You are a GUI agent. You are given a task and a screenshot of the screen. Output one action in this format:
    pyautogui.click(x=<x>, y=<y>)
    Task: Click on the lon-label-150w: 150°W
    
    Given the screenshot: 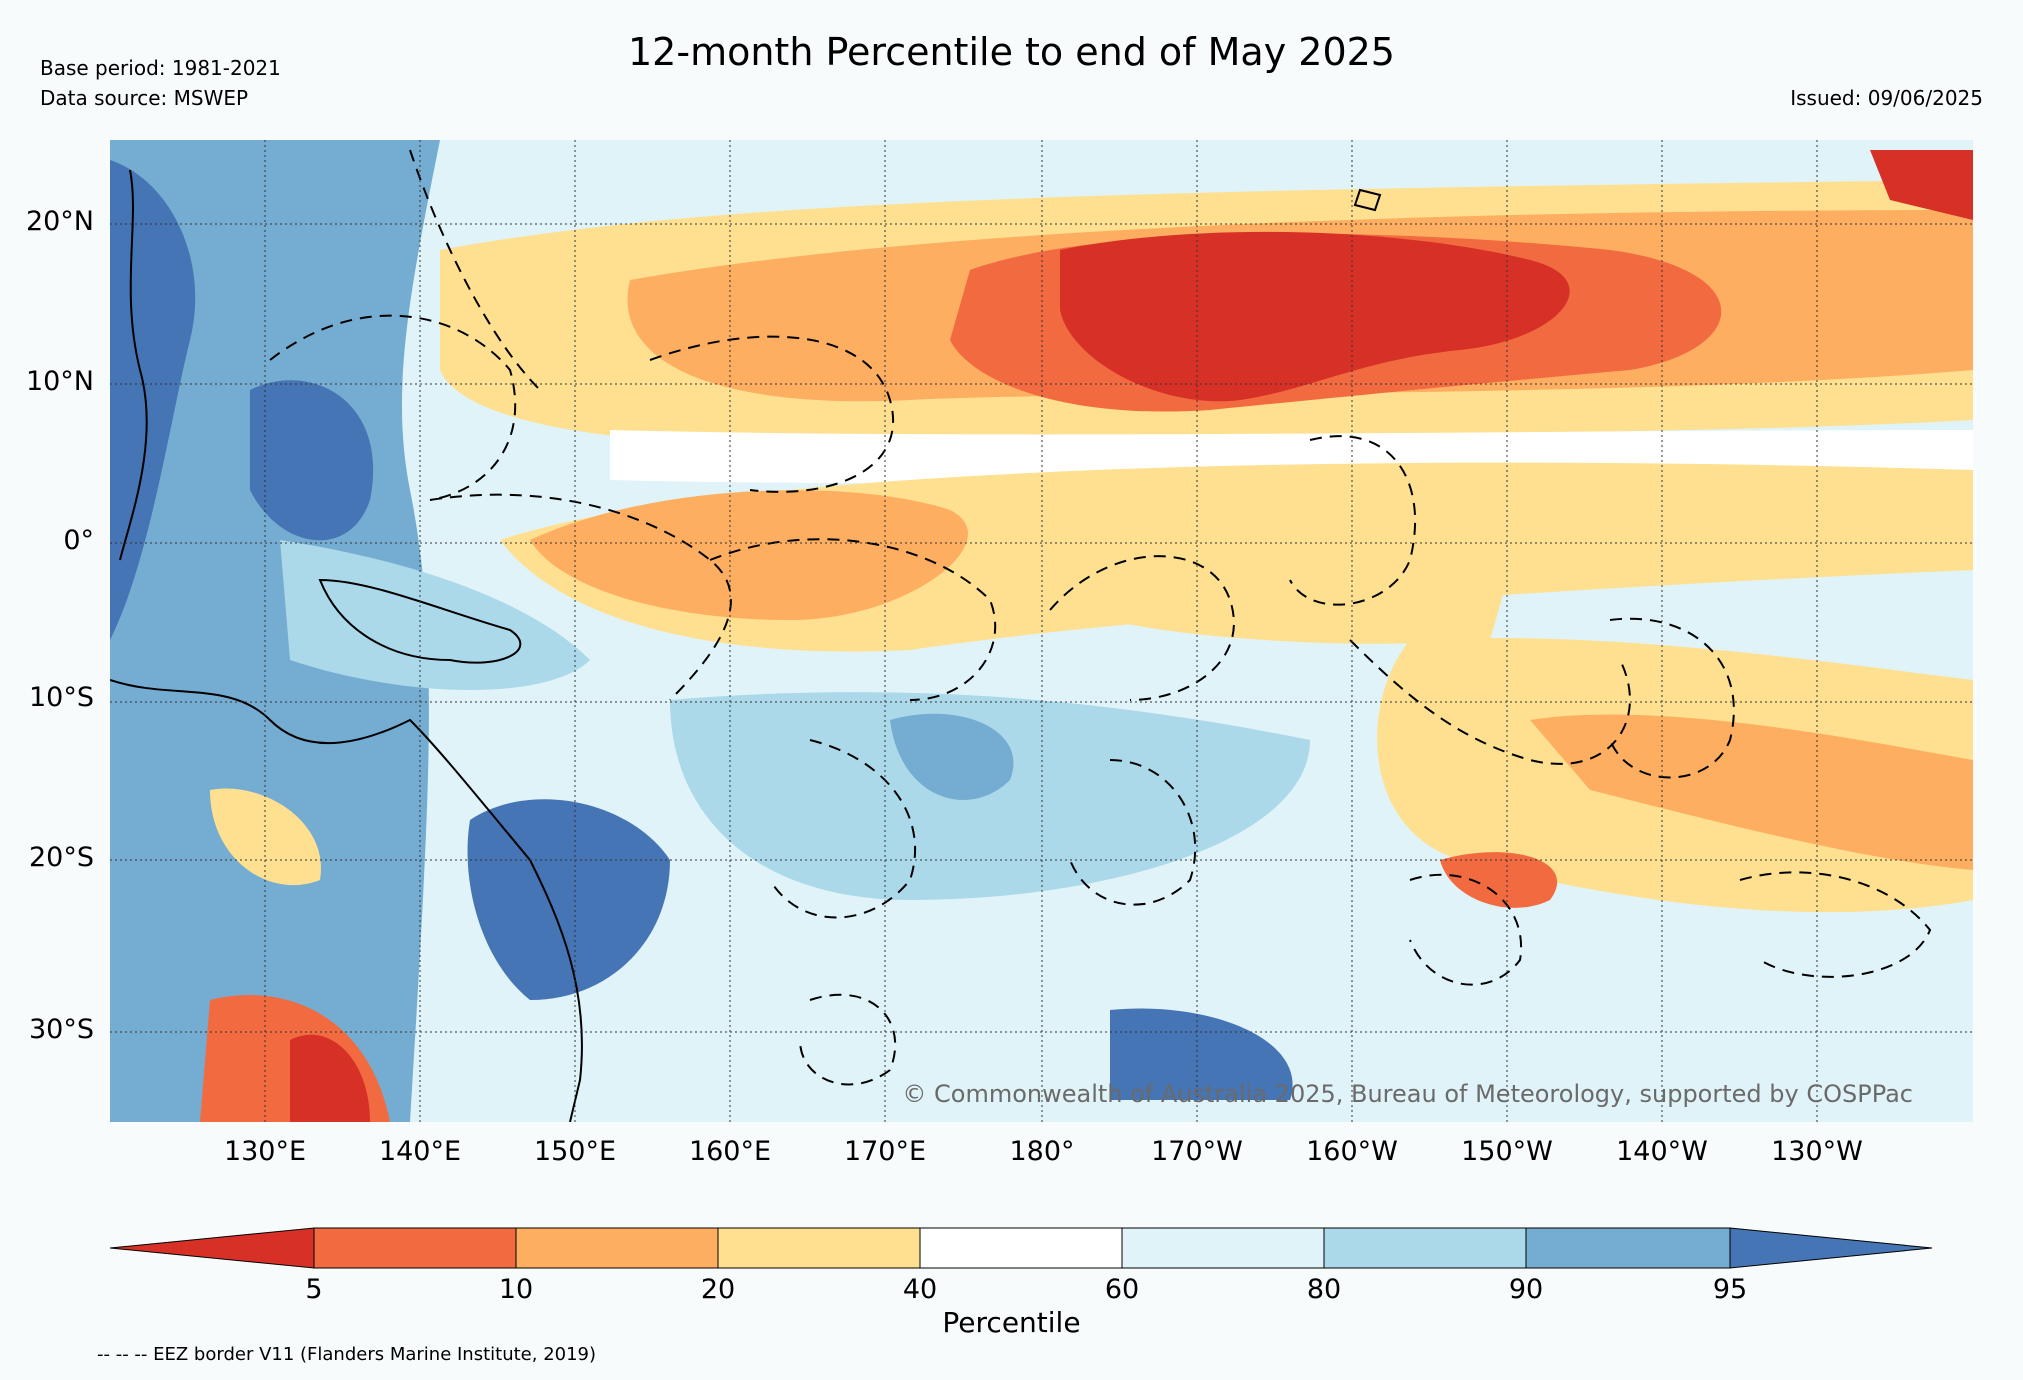 What is the action you would take?
    pyautogui.click(x=1507, y=1151)
    